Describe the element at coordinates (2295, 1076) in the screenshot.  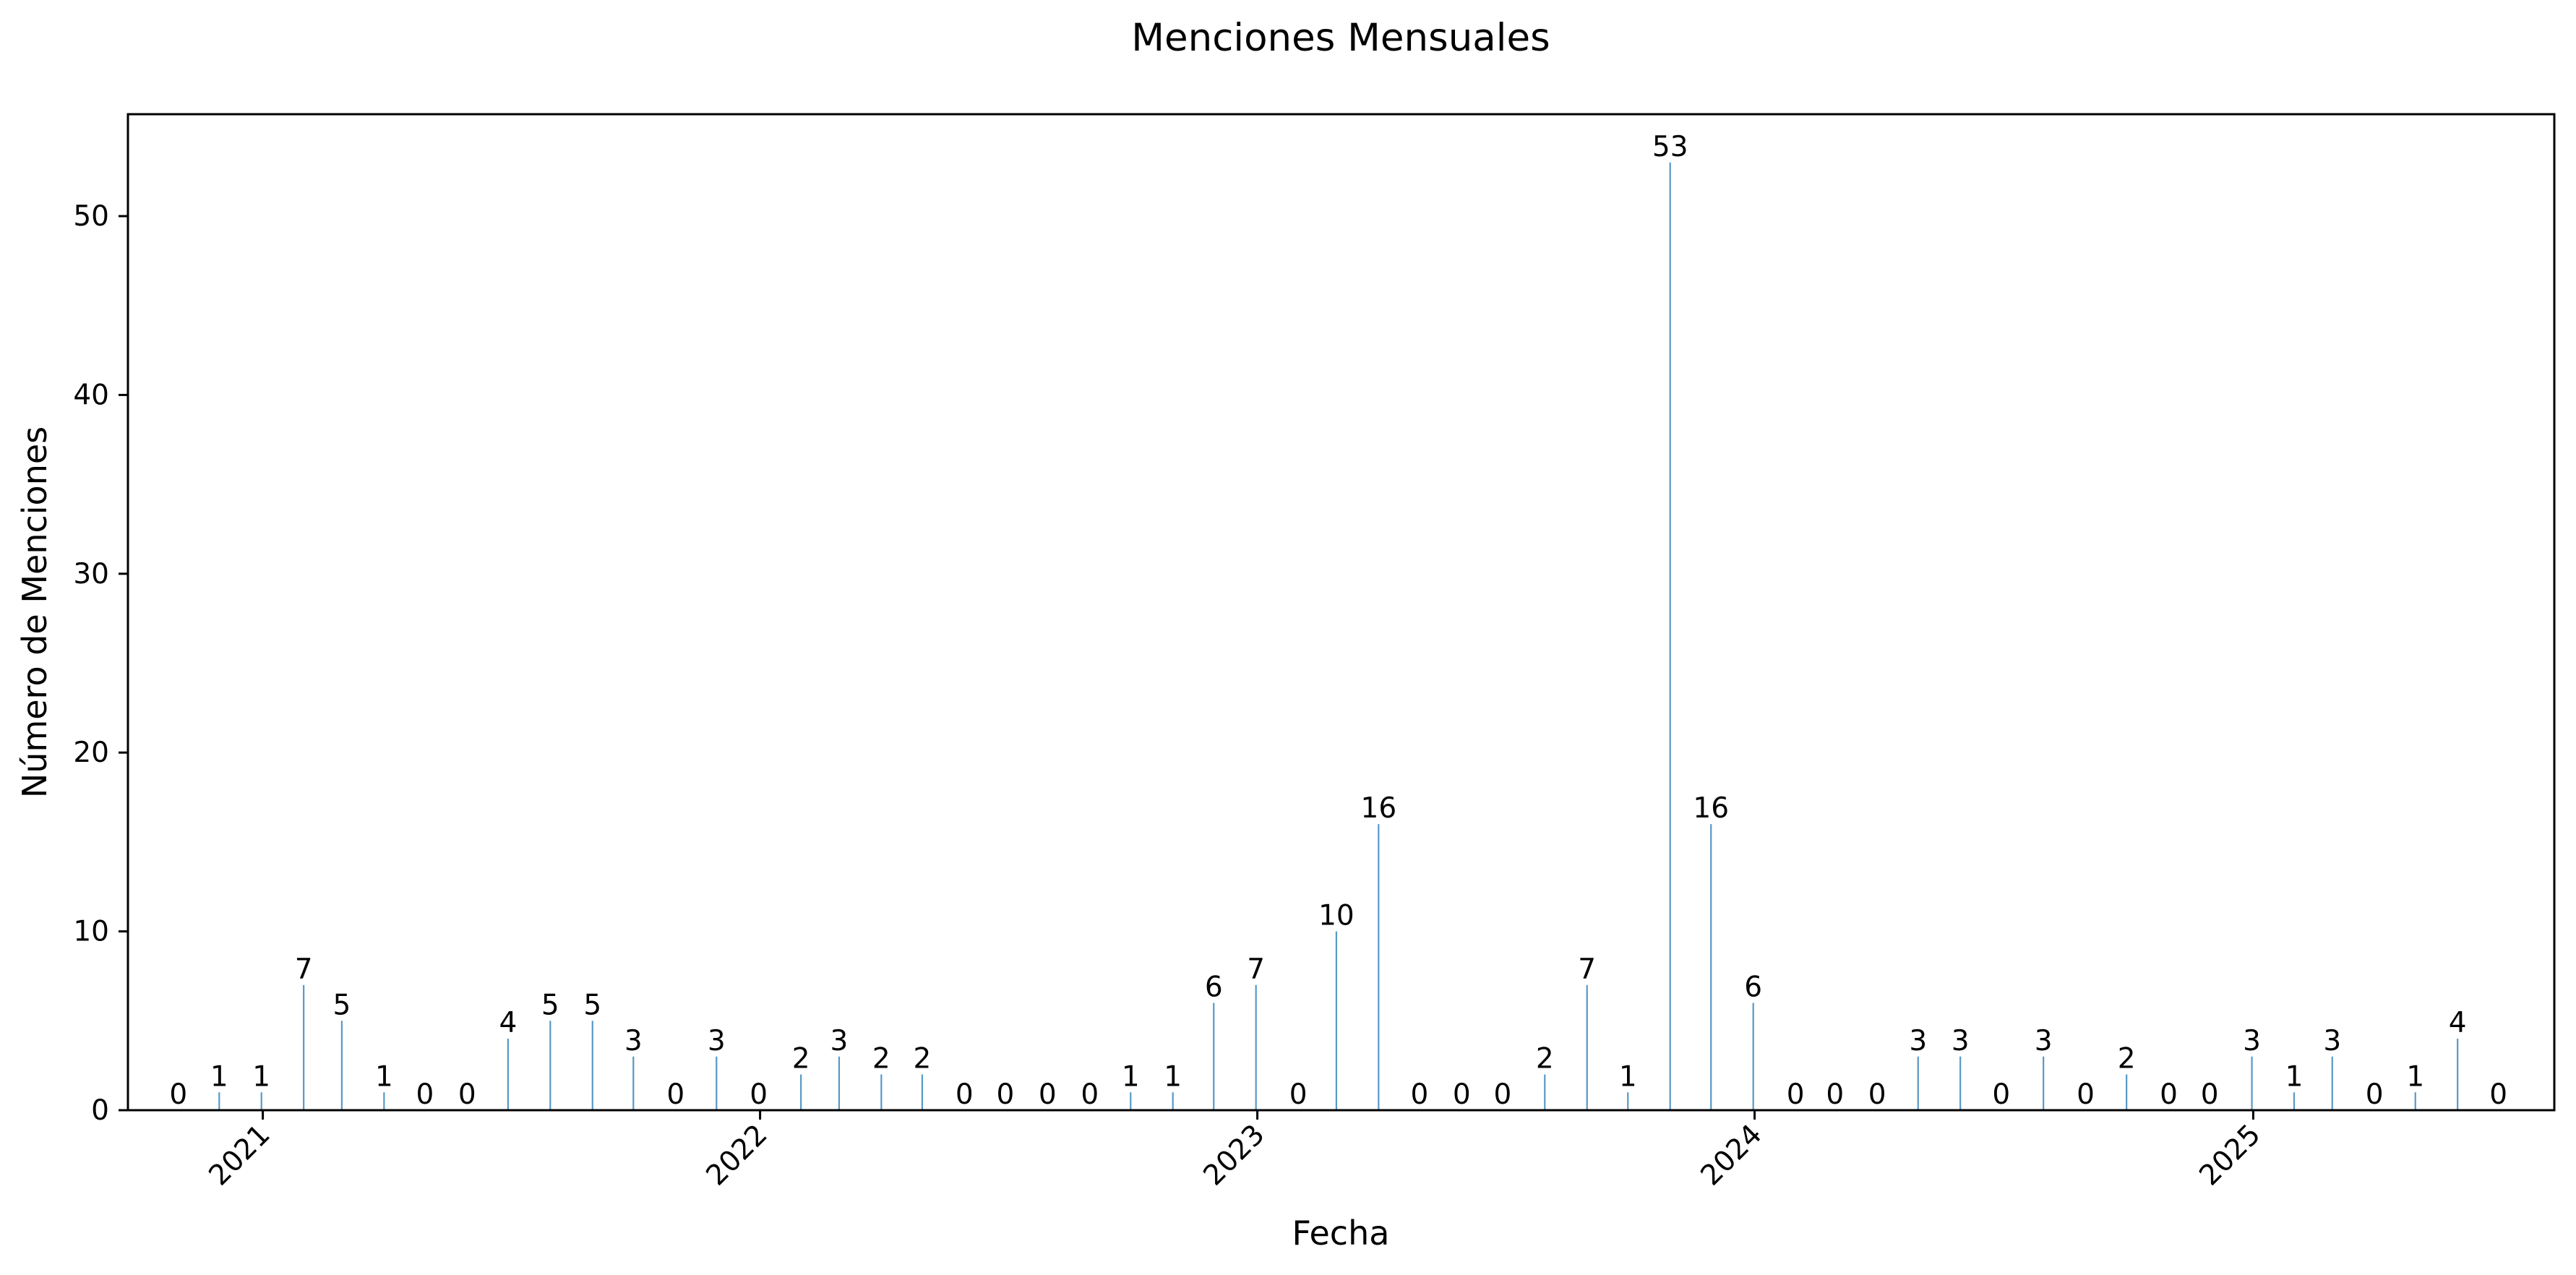
I see `data-label-2025-01: 1` at that location.